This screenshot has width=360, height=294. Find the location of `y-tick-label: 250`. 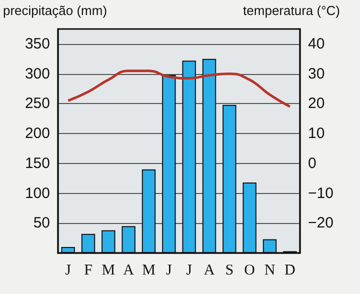

y-tick-label: 250 is located at coordinates (37, 103).